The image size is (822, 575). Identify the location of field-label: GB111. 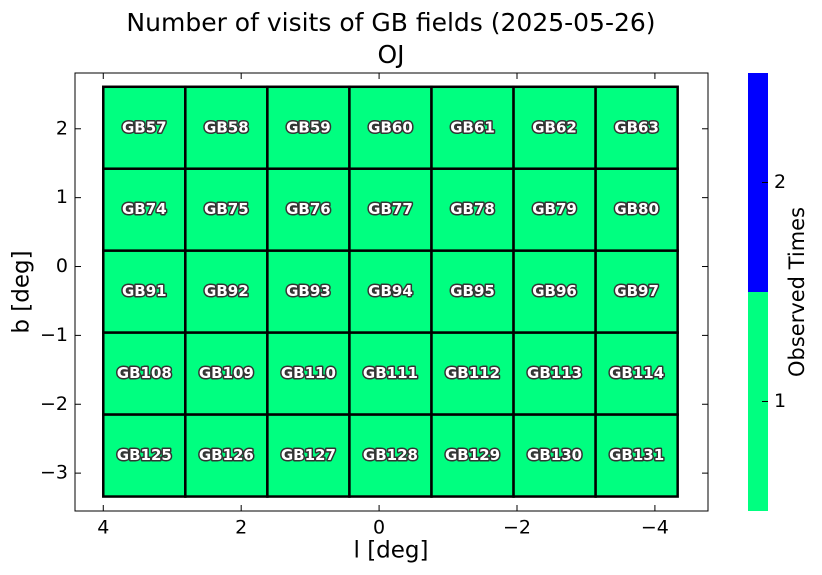
(390, 373).